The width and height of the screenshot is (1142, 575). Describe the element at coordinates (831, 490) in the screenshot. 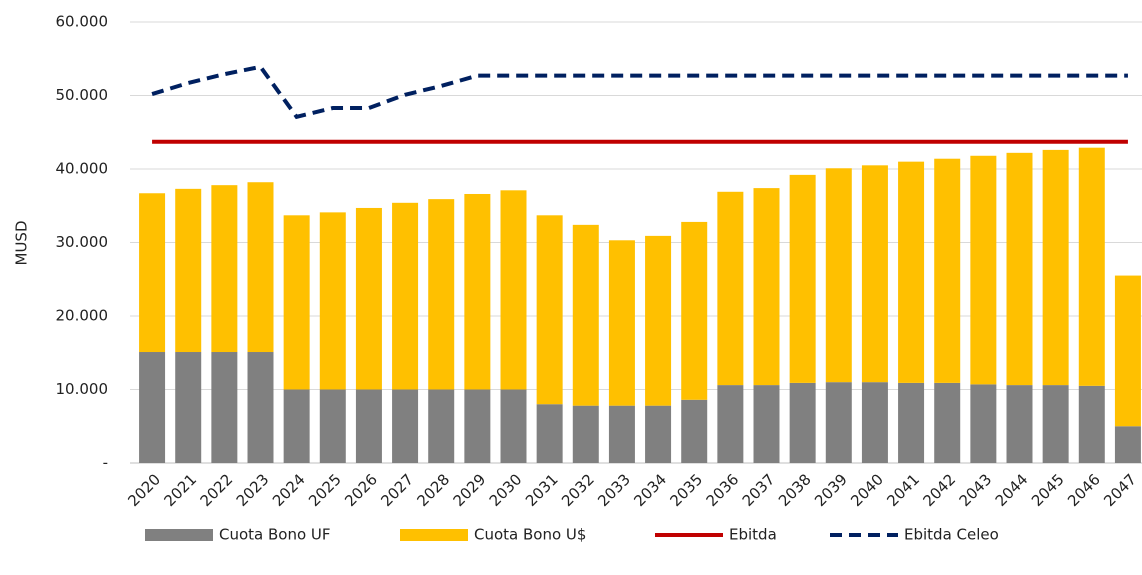

I see `x-tick-label: 2039` at that location.